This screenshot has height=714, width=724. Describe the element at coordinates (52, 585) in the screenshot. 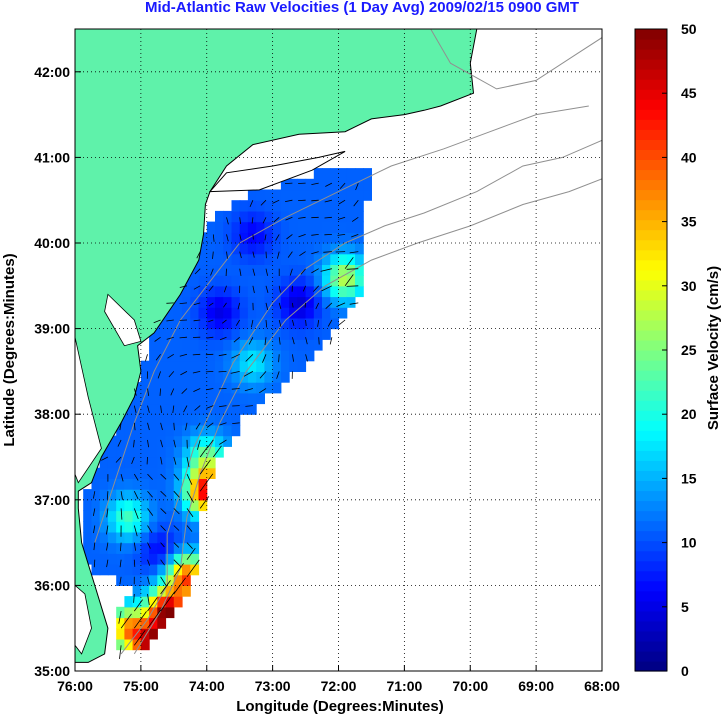

I see `y-tick-label: 36:00` at that location.